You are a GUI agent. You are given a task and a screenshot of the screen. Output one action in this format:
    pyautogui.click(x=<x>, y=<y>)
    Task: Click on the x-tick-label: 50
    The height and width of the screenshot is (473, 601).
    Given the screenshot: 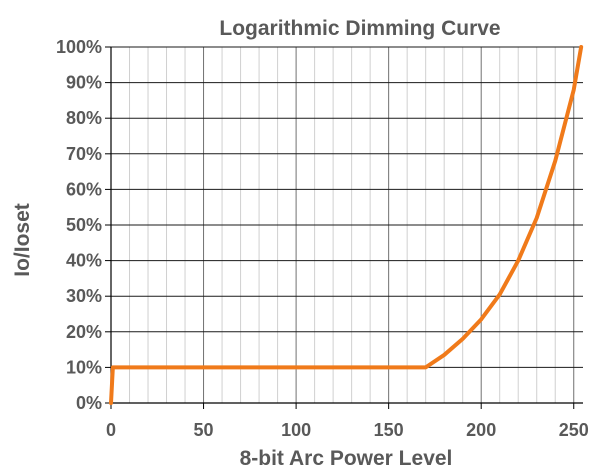 What is the action you would take?
    pyautogui.click(x=204, y=430)
    